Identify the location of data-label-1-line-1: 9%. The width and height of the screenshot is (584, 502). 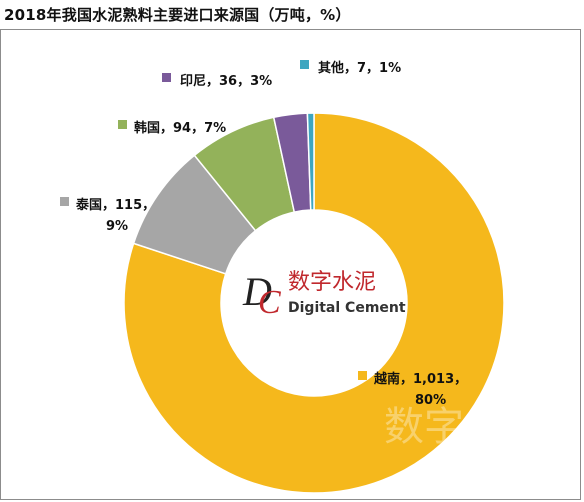
(117, 226).